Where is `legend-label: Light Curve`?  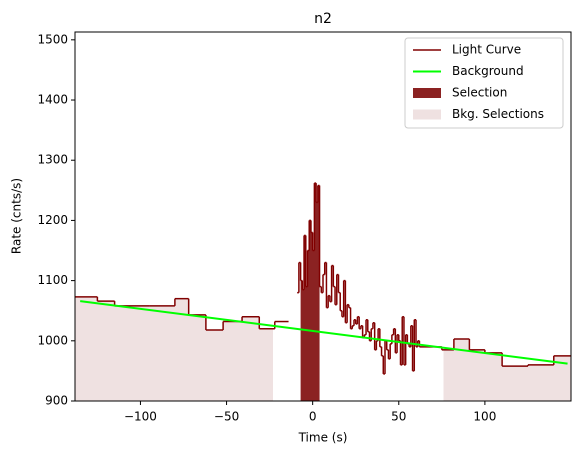 legend-label: Light Curve is located at coordinates (486, 50).